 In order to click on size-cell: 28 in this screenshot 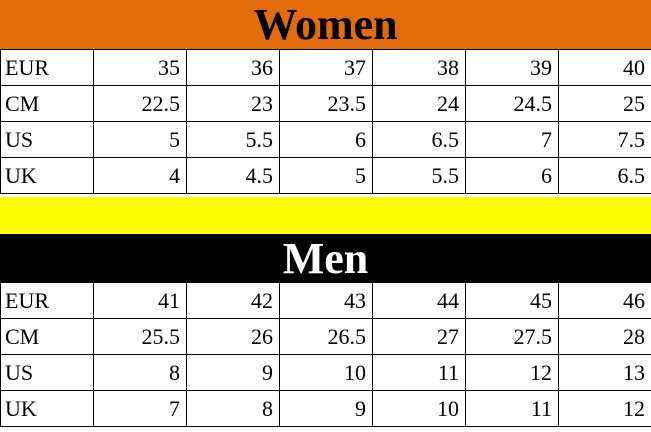, I will do `click(604, 336)`.